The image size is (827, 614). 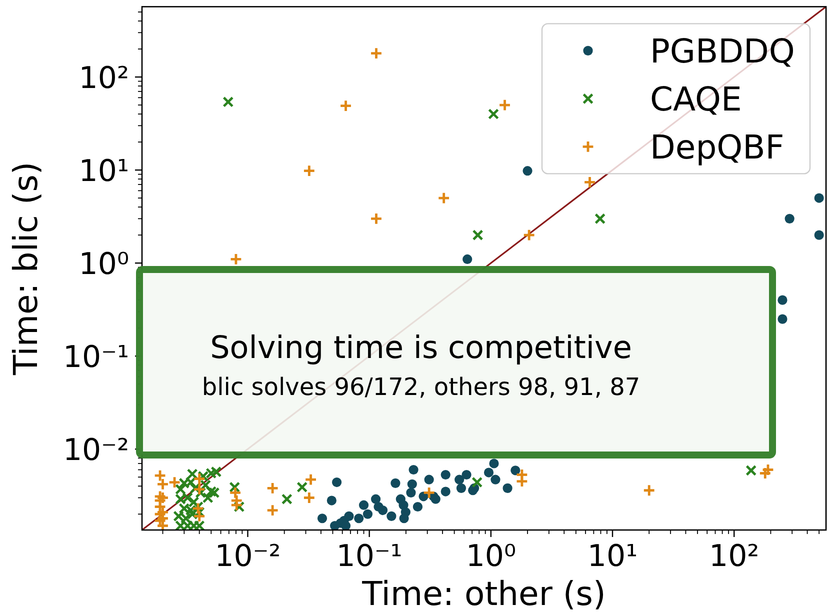 What do you see at coordinates (25, 269) in the screenshot?
I see `y-axis-title: Time: blic (s)` at bounding box center [25, 269].